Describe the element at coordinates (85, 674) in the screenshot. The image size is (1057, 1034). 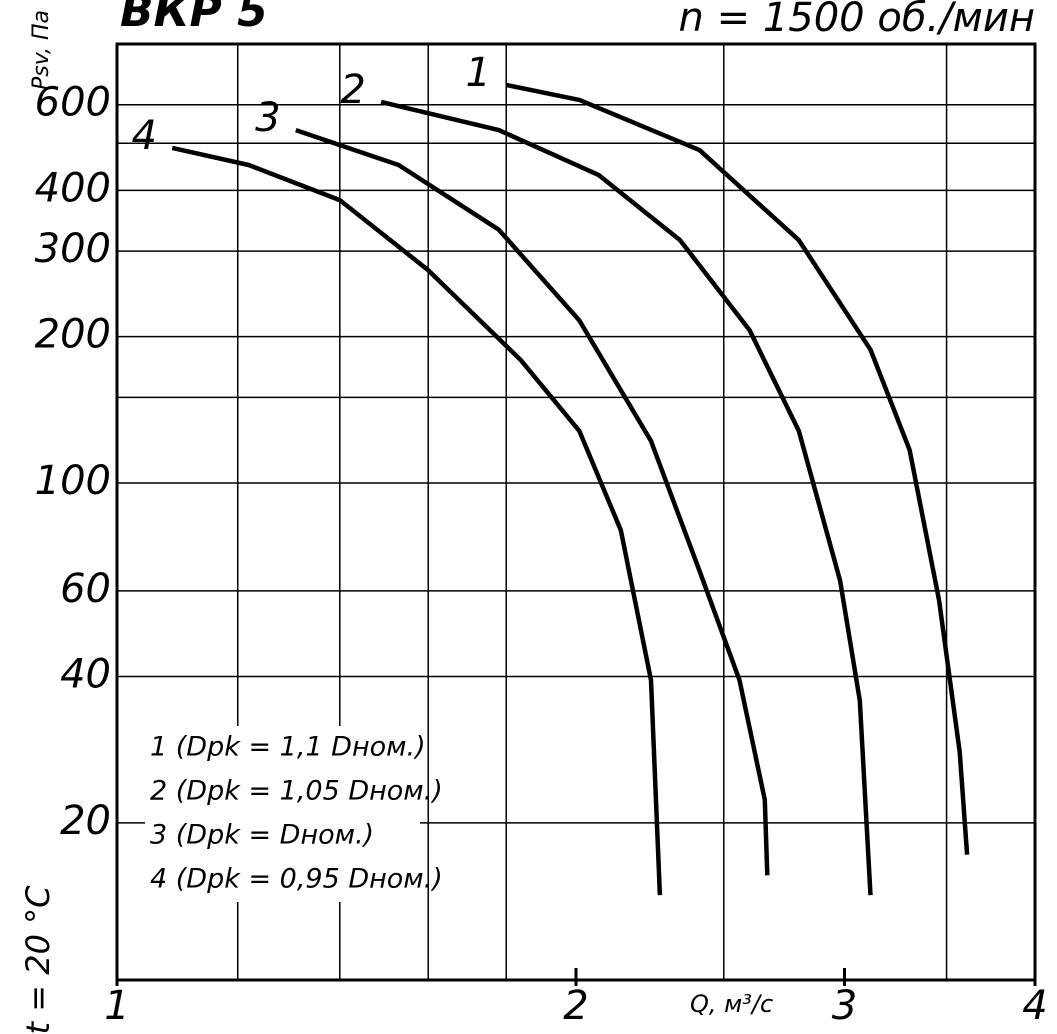
I see `y-tick-label: 40` at that location.